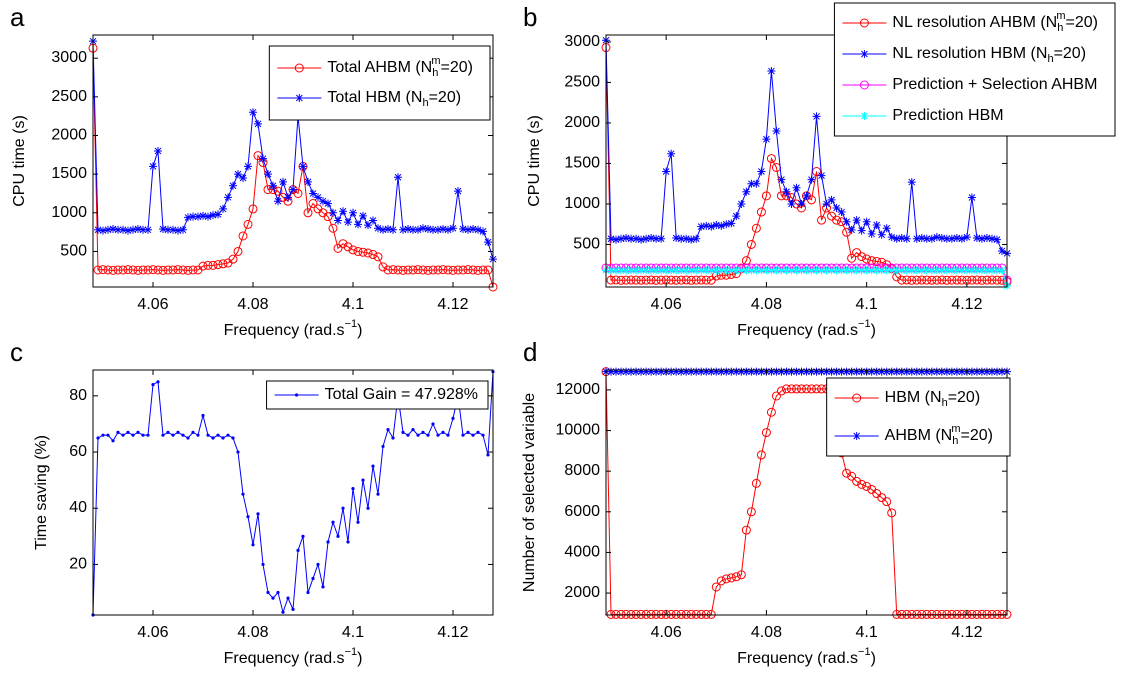  Describe the element at coordinates (299, 68) in the screenshot. I see `legend-marker` at that location.